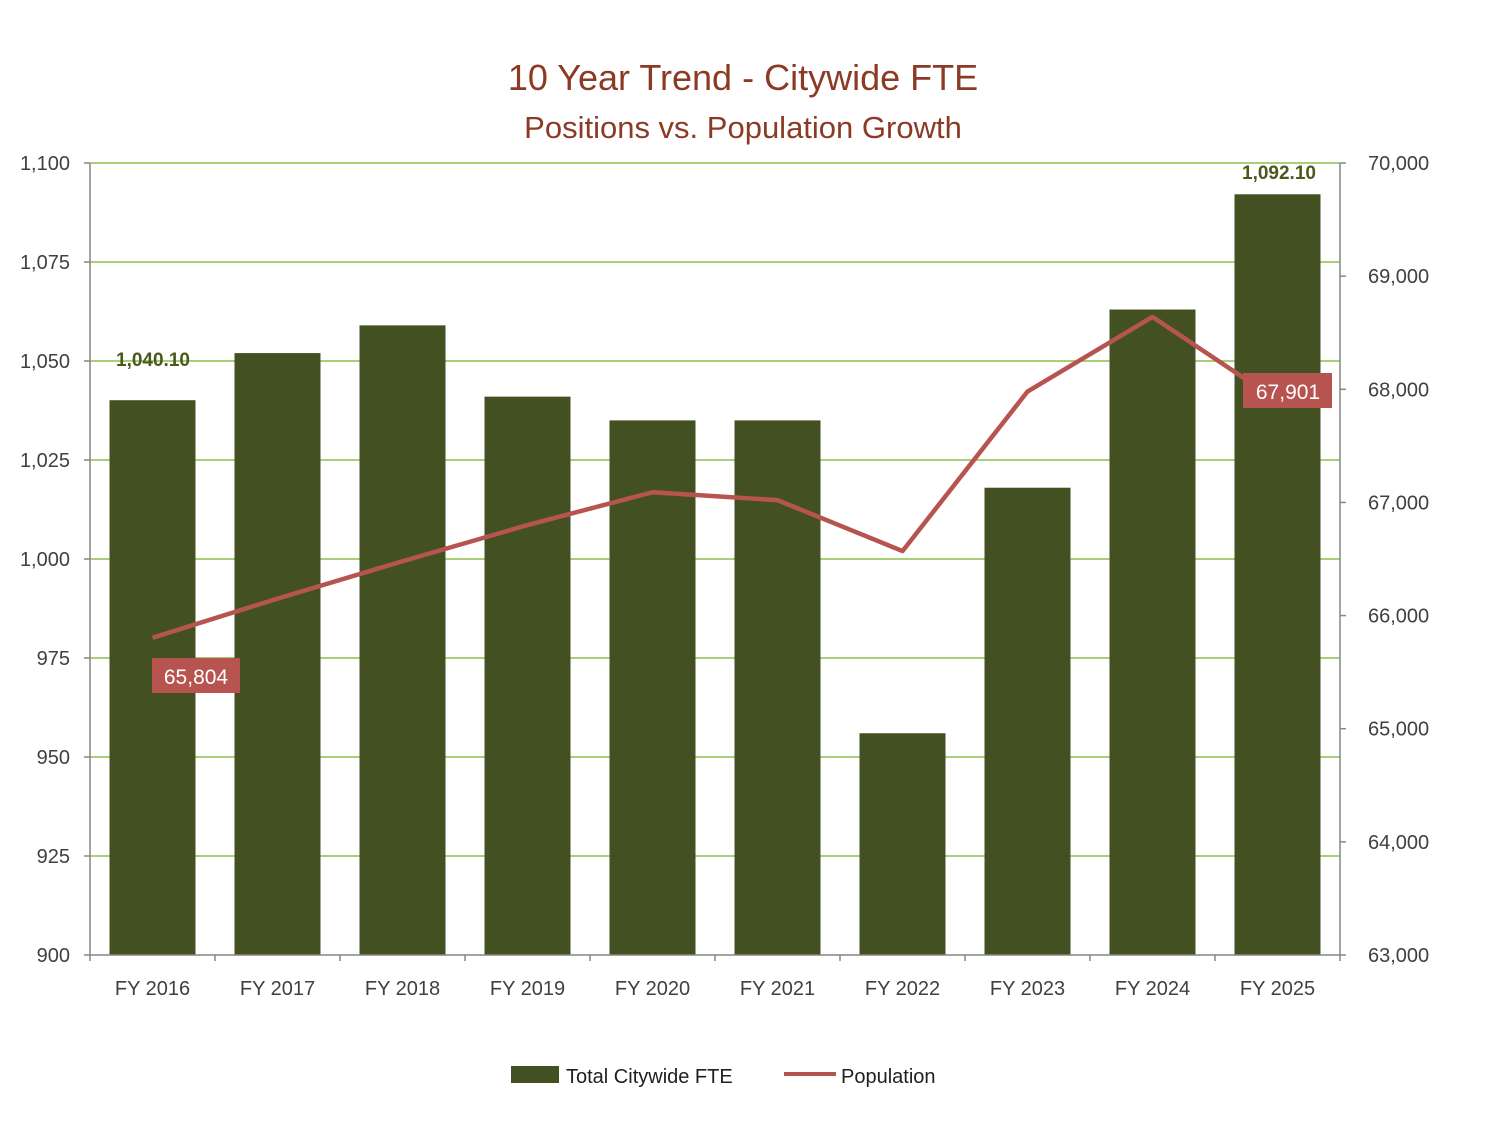  Describe the element at coordinates (1279, 173) in the screenshot. I see `fte-label-last: 1,092.10` at that location.